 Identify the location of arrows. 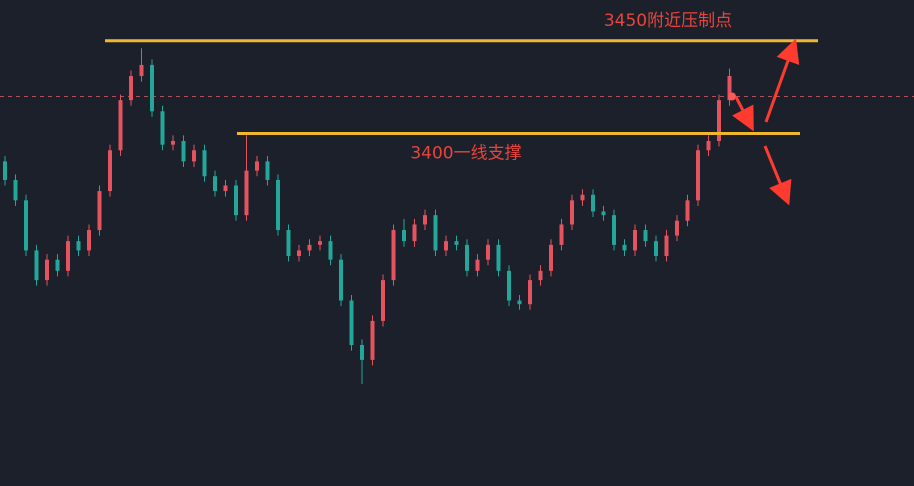
(766, 122).